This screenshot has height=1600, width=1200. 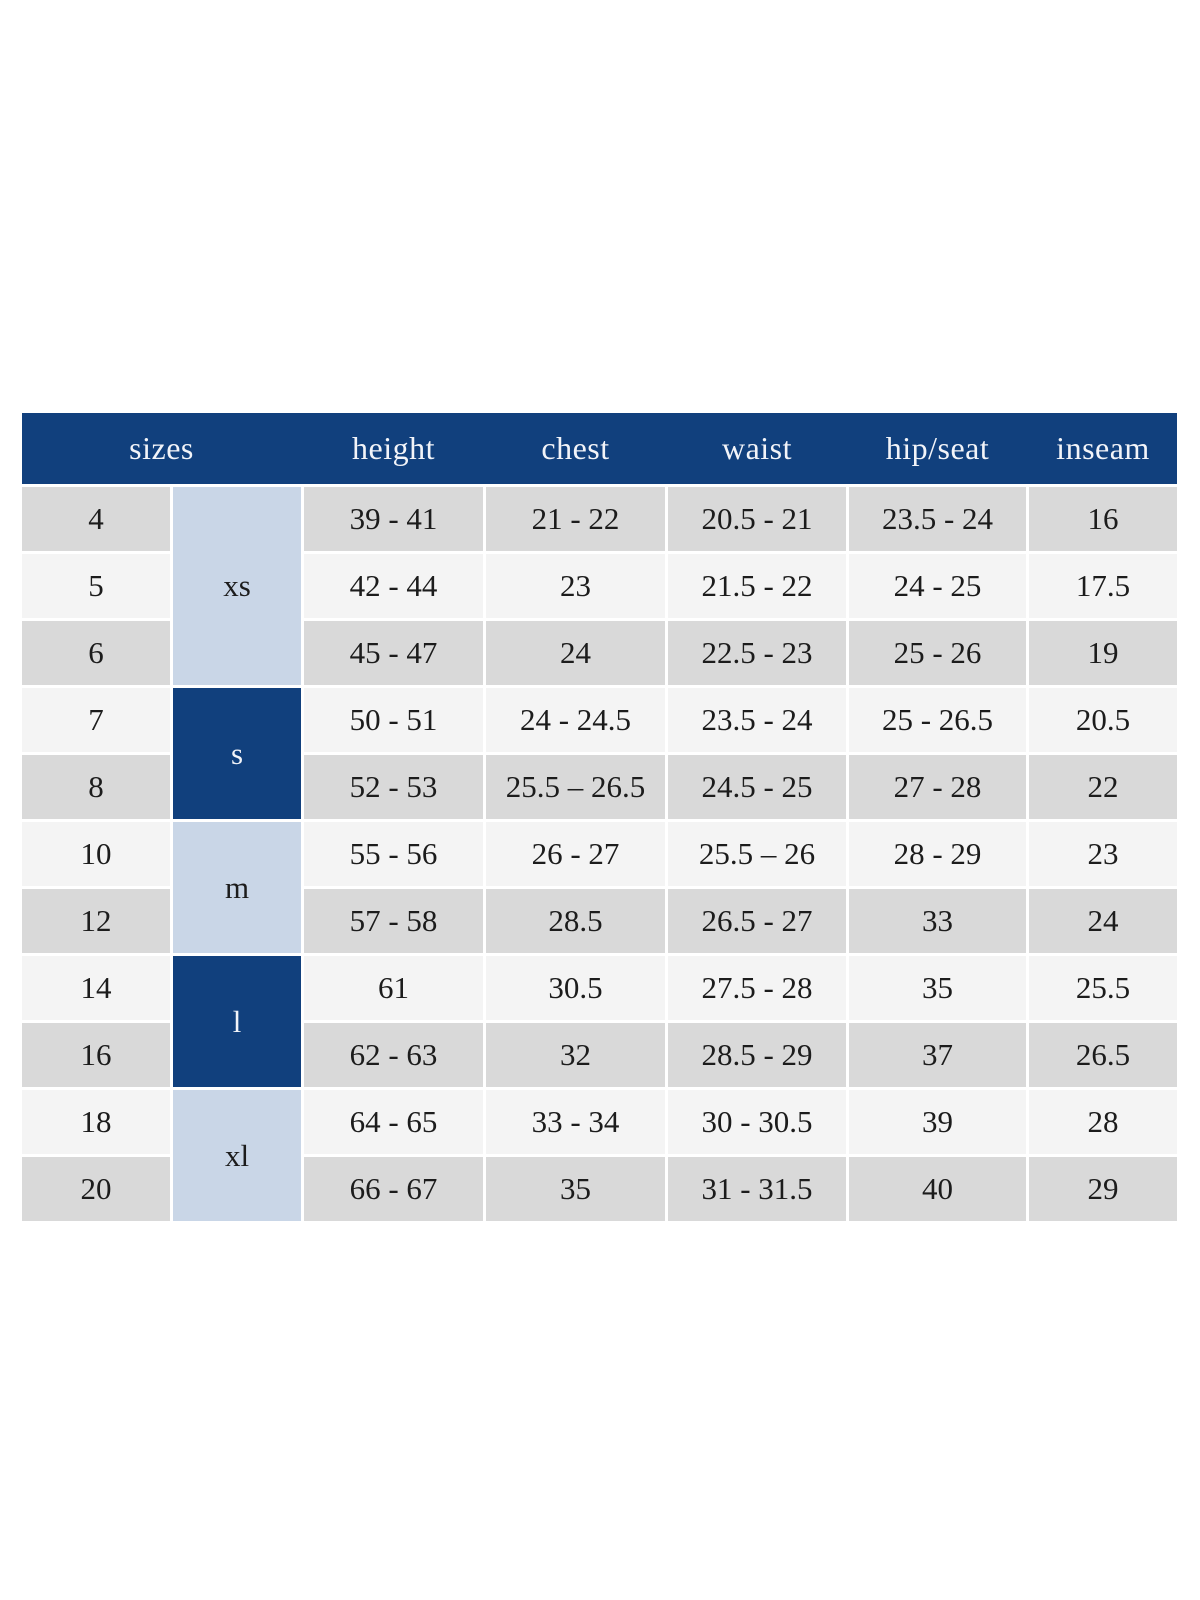 What do you see at coordinates (937, 519) in the screenshot?
I see `hip-seat-cell: 23.5 - 24` at bounding box center [937, 519].